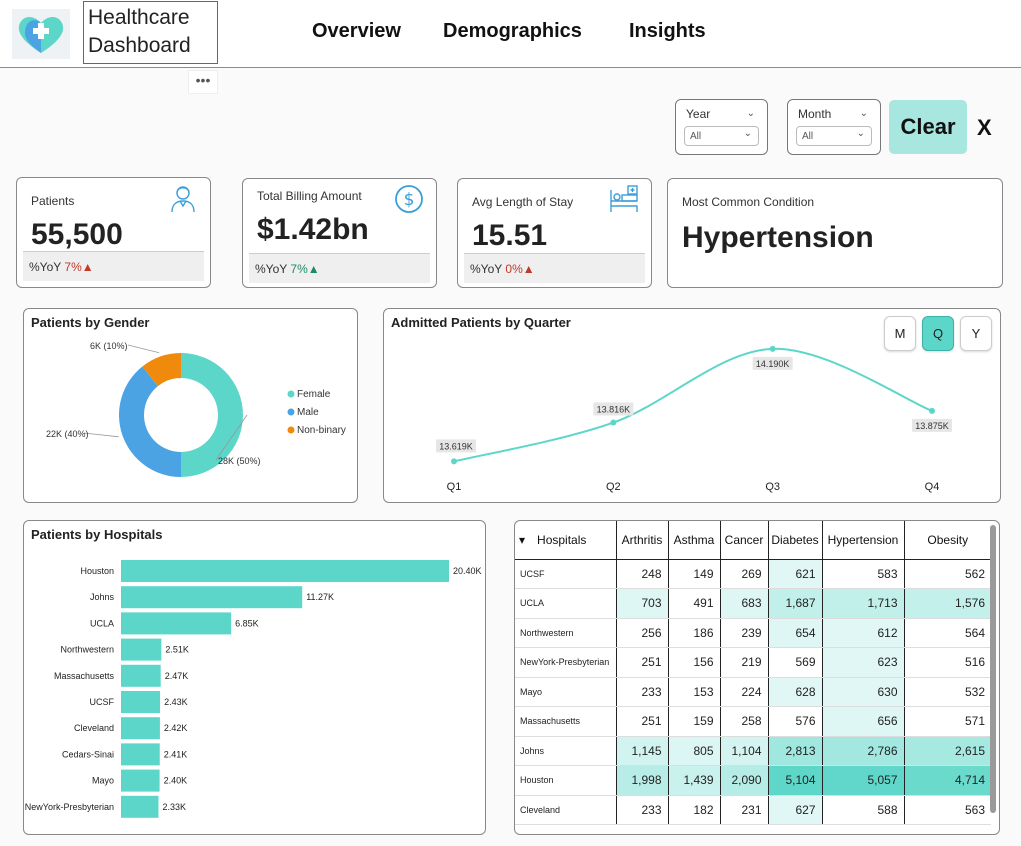 This screenshot has width=1021, height=846. Describe the element at coordinates (753, 574) in the screenshot. I see `table-row: UCSF 248 149 269 621 583 562` at that location.